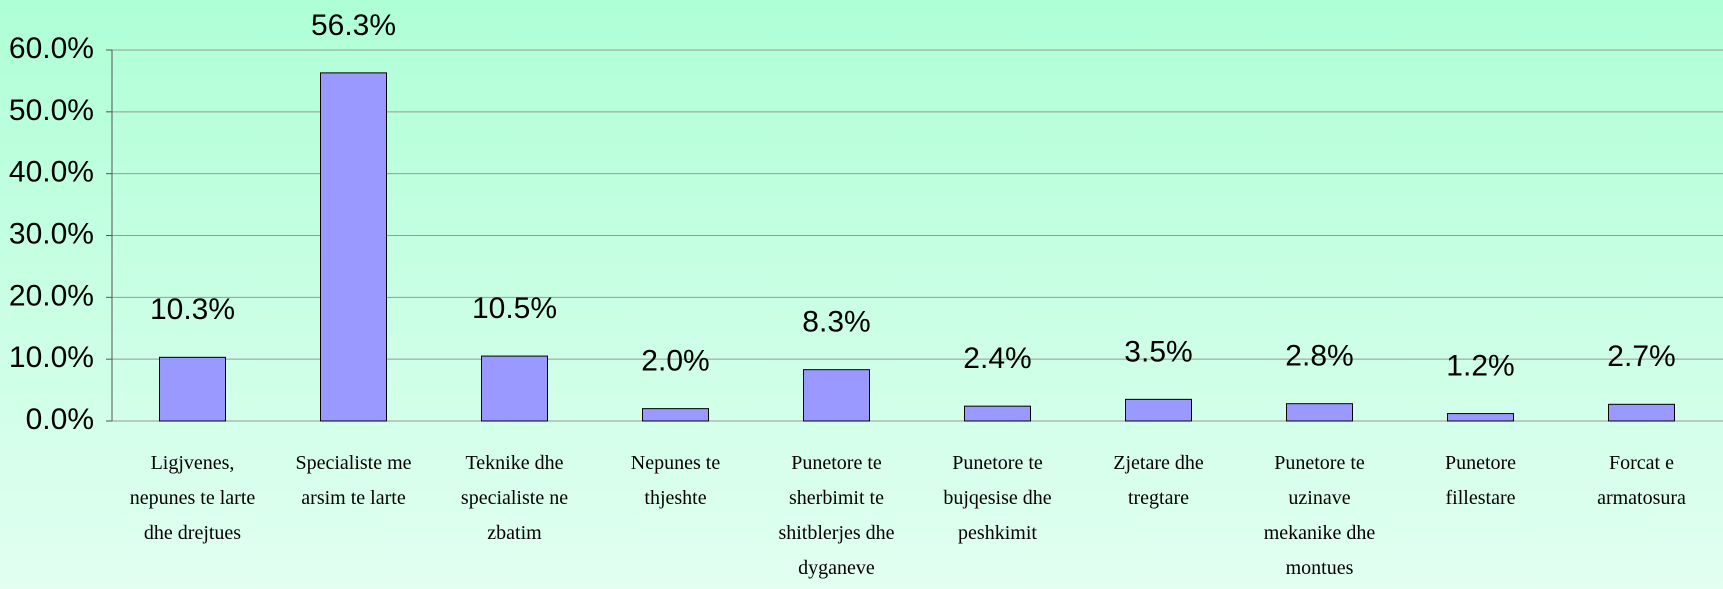 The image size is (1723, 589). Describe the element at coordinates (514, 308) in the screenshot. I see `data-label: 10.5%` at that location.